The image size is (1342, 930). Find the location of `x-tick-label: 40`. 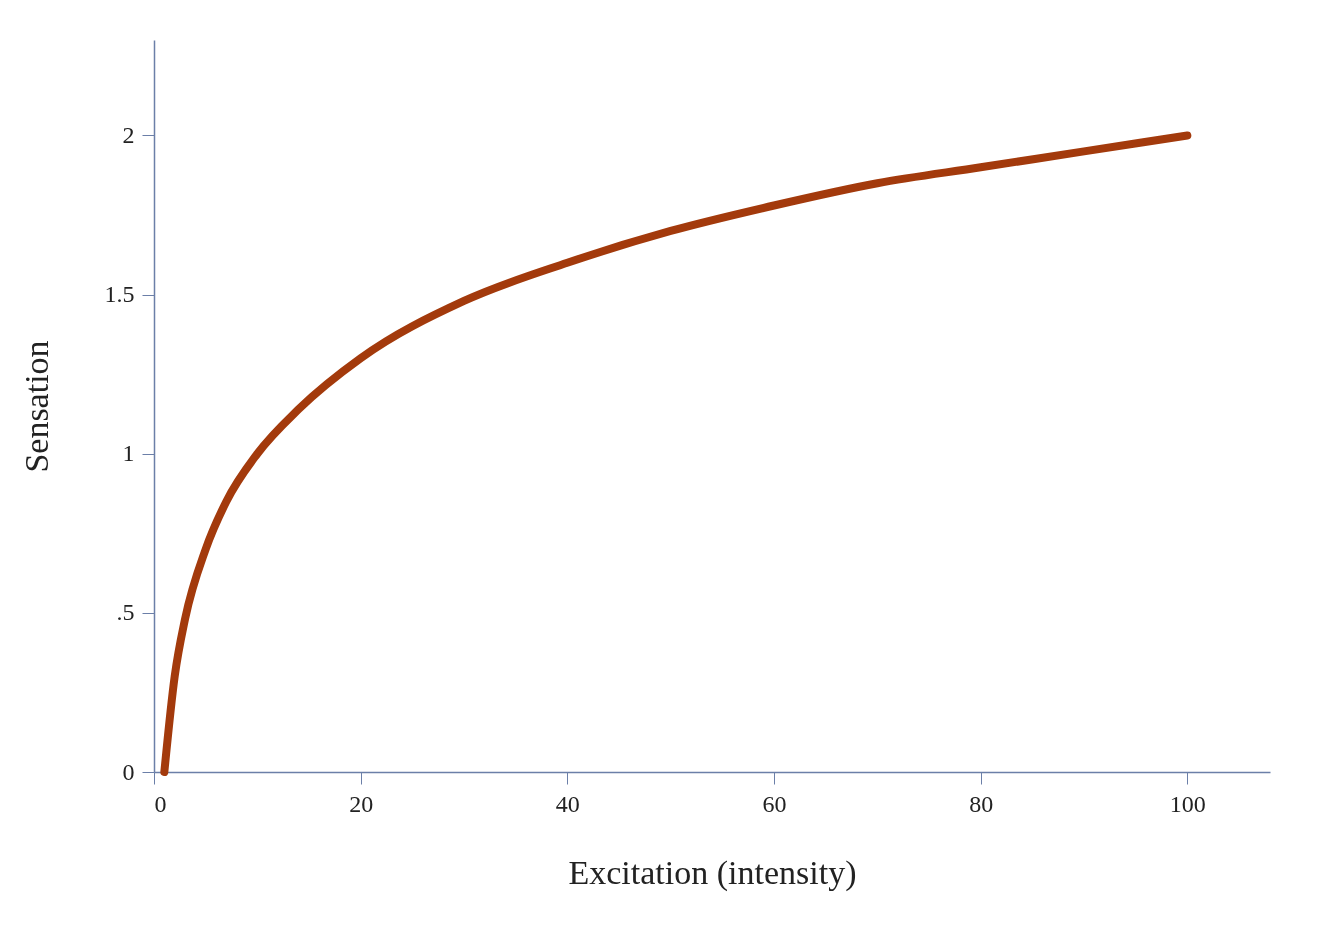

x-tick-label: 40 is located at coordinates (567, 803).